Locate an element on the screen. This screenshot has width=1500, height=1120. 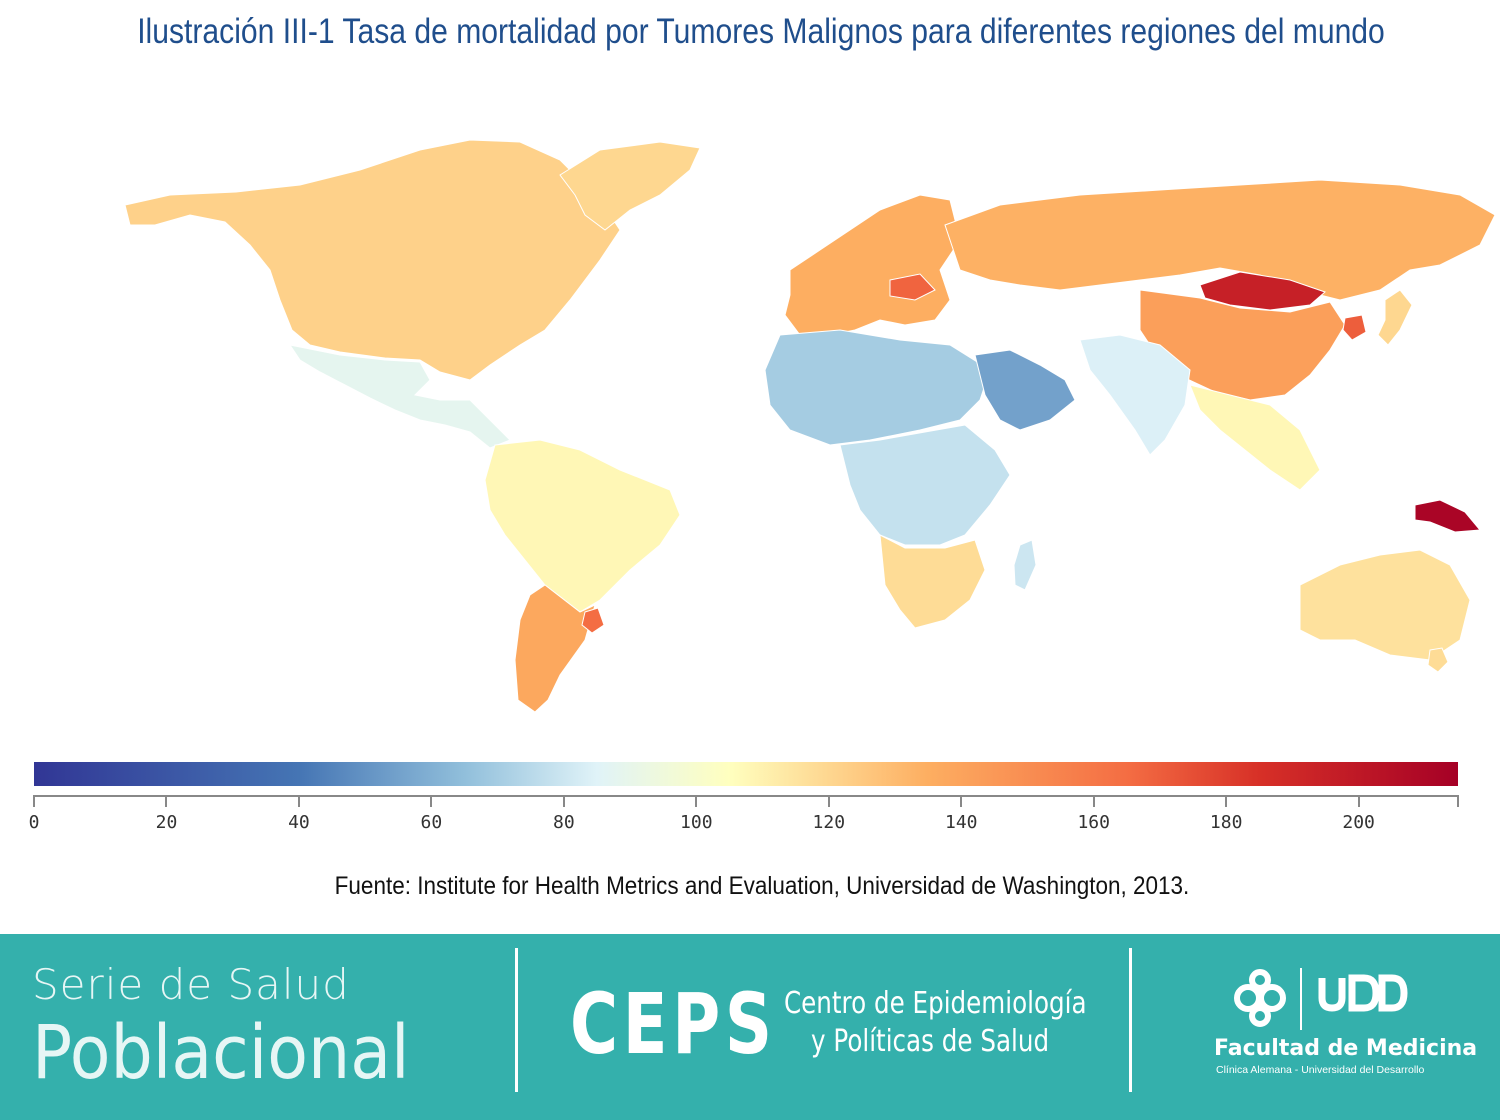
region-arabia is located at coordinates (1025, 390).